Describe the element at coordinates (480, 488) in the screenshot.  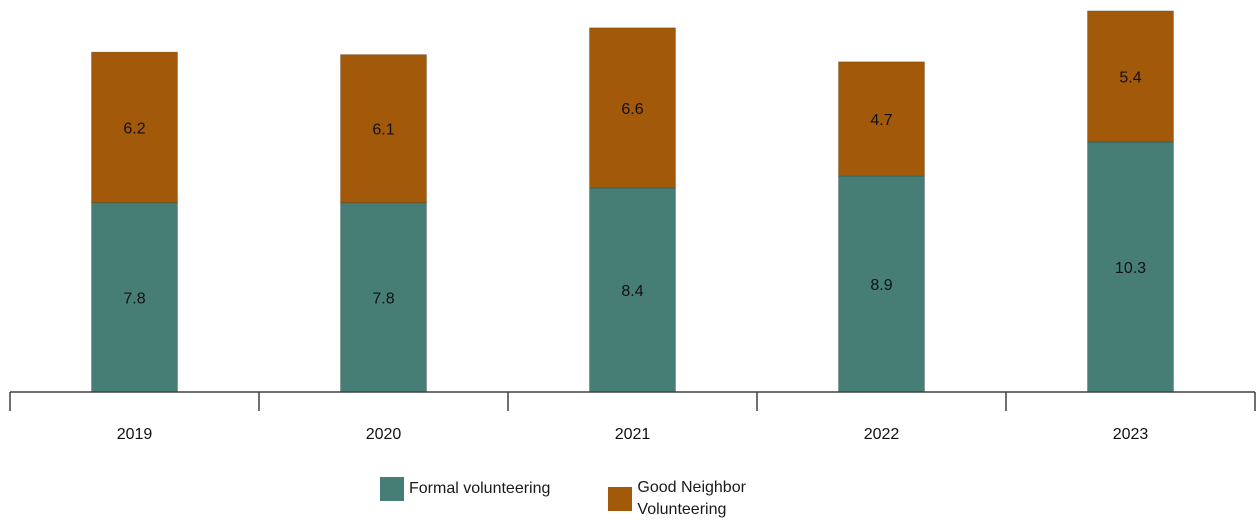
I see `legend-label-formal: Formal volunteering` at that location.